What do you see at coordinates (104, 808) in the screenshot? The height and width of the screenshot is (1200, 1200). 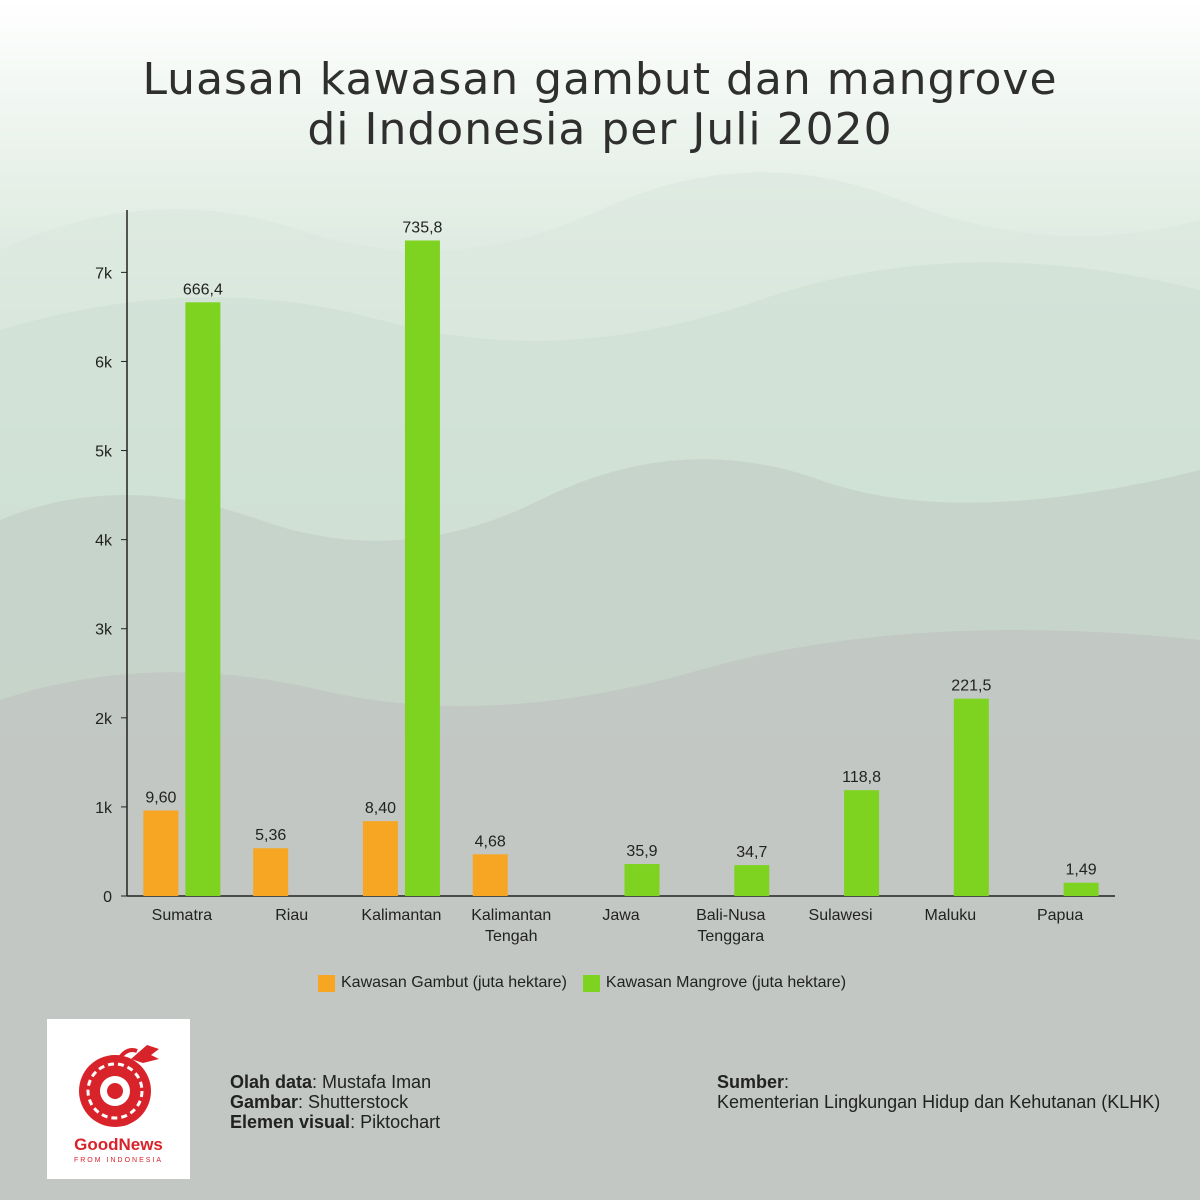 I see `y-tick-label: 1k` at bounding box center [104, 808].